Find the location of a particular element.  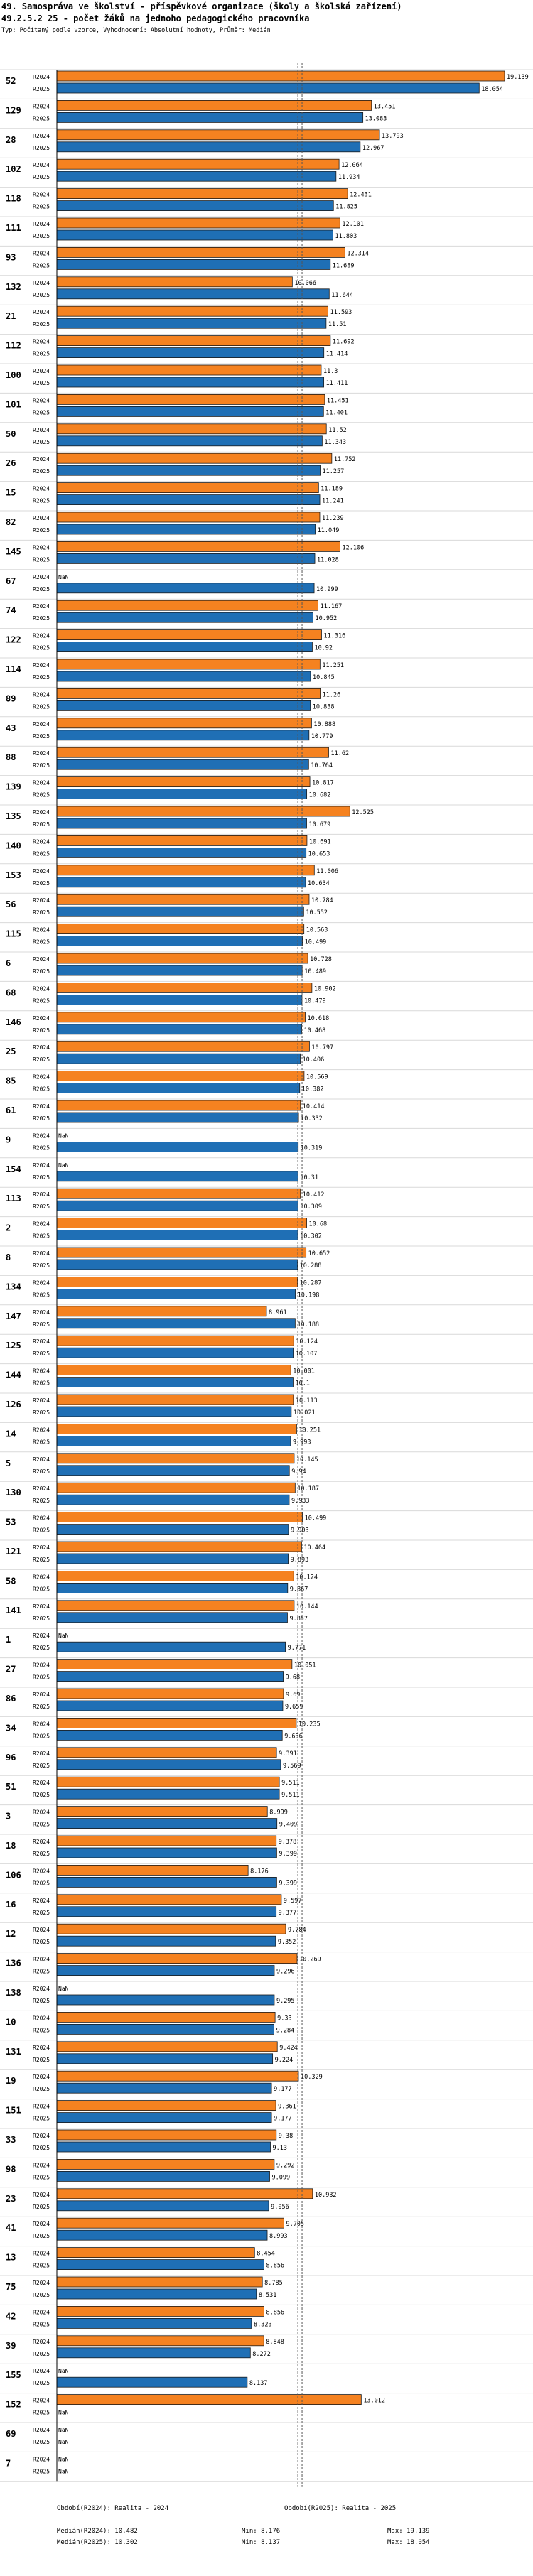

value-label: 11.692 is located at coordinates (344, 342).